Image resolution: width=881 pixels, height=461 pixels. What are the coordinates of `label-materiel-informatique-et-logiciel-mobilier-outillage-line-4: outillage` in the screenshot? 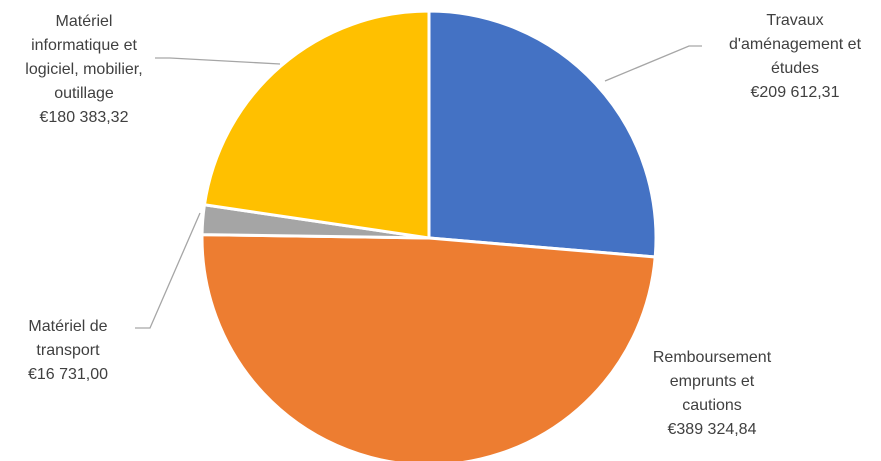 It's located at (84, 93).